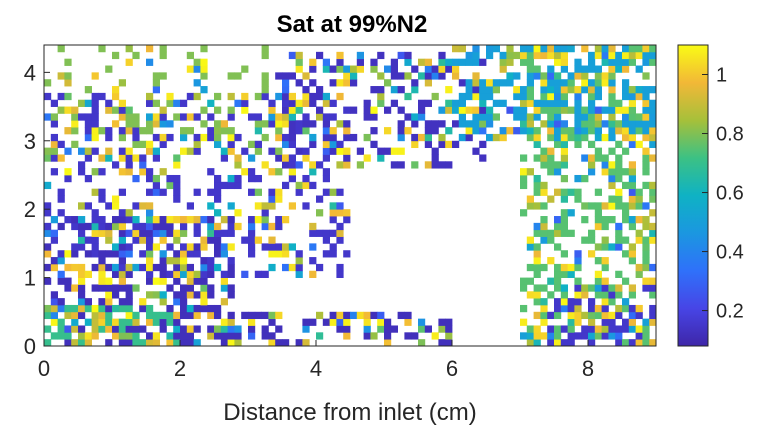 This screenshot has width=771, height=432. What do you see at coordinates (723, 194) in the screenshot?
I see `colorbar-ticks: 0.20.40.60.81` at bounding box center [723, 194].